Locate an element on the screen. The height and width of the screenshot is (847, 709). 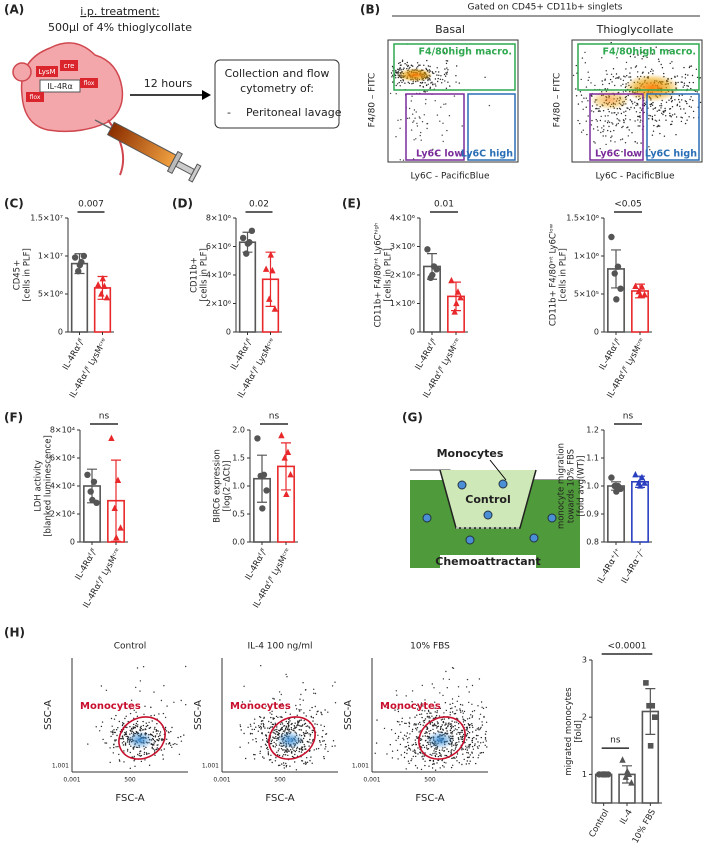
y-tick-label: 1×10⁷ is located at coordinates (50, 256).